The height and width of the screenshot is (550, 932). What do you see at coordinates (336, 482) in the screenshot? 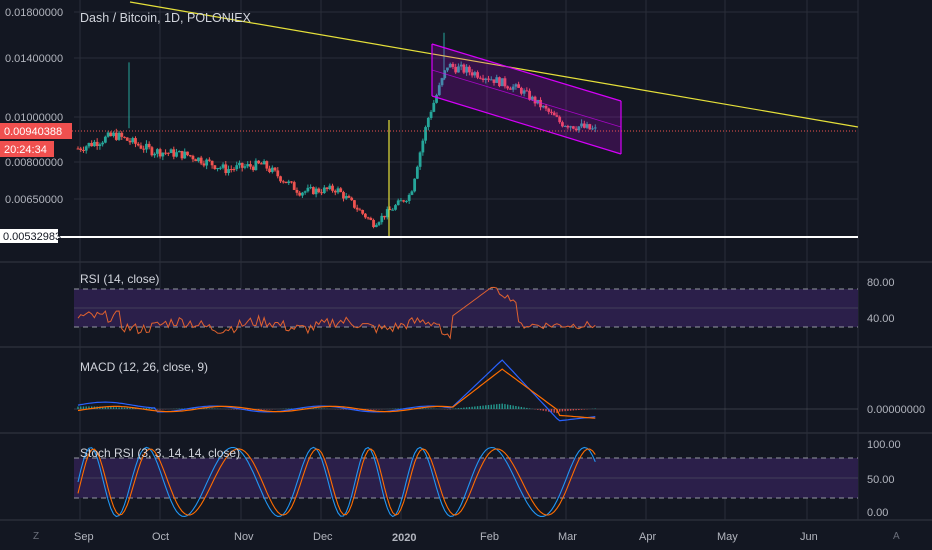
I see `stoch-d-line` at bounding box center [336, 482].